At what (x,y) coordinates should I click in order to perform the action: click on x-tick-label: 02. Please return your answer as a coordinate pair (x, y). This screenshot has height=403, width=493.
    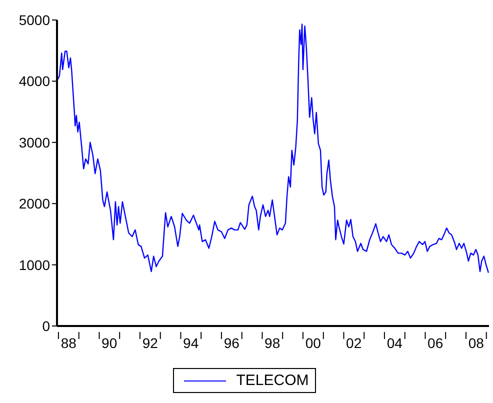
    Looking at the image, I should click on (354, 343).